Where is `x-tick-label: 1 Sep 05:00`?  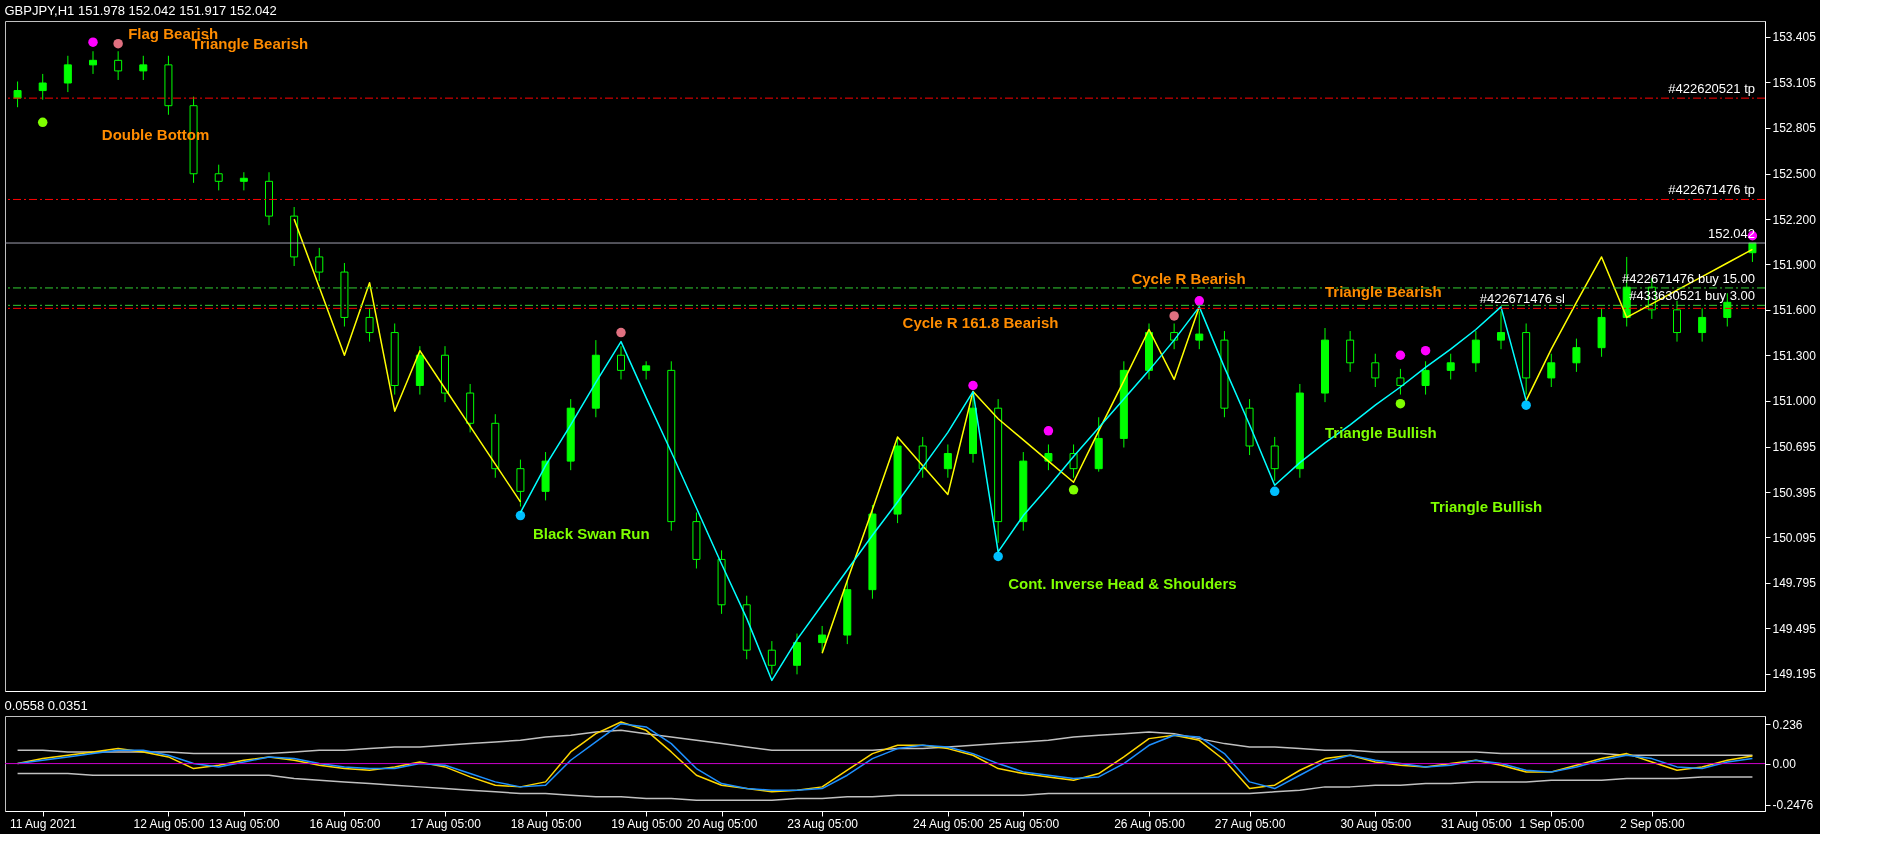
x-tick-label: 1 Sep 05:00 is located at coordinates (1552, 823).